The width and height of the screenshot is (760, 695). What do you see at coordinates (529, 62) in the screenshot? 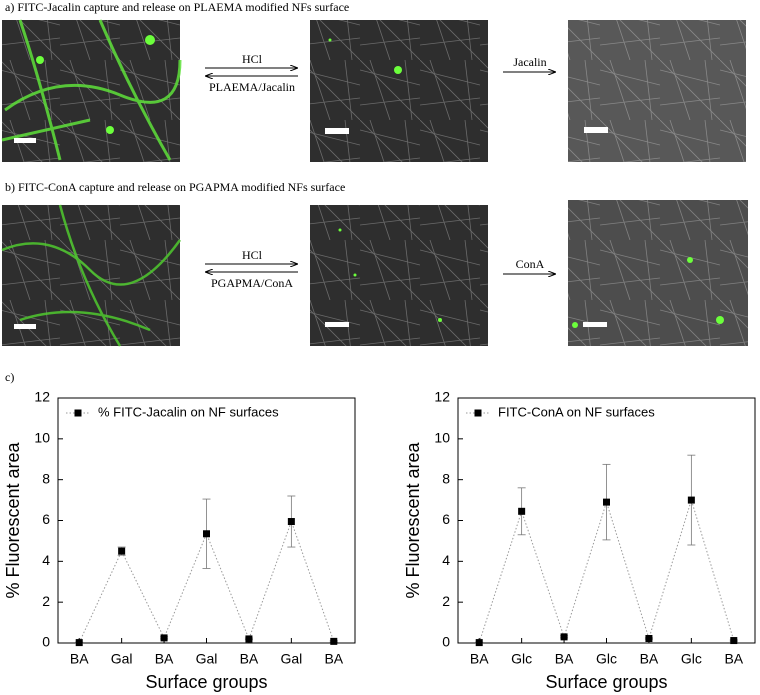
I see `arrow-label: Jacalin` at bounding box center [529, 62].